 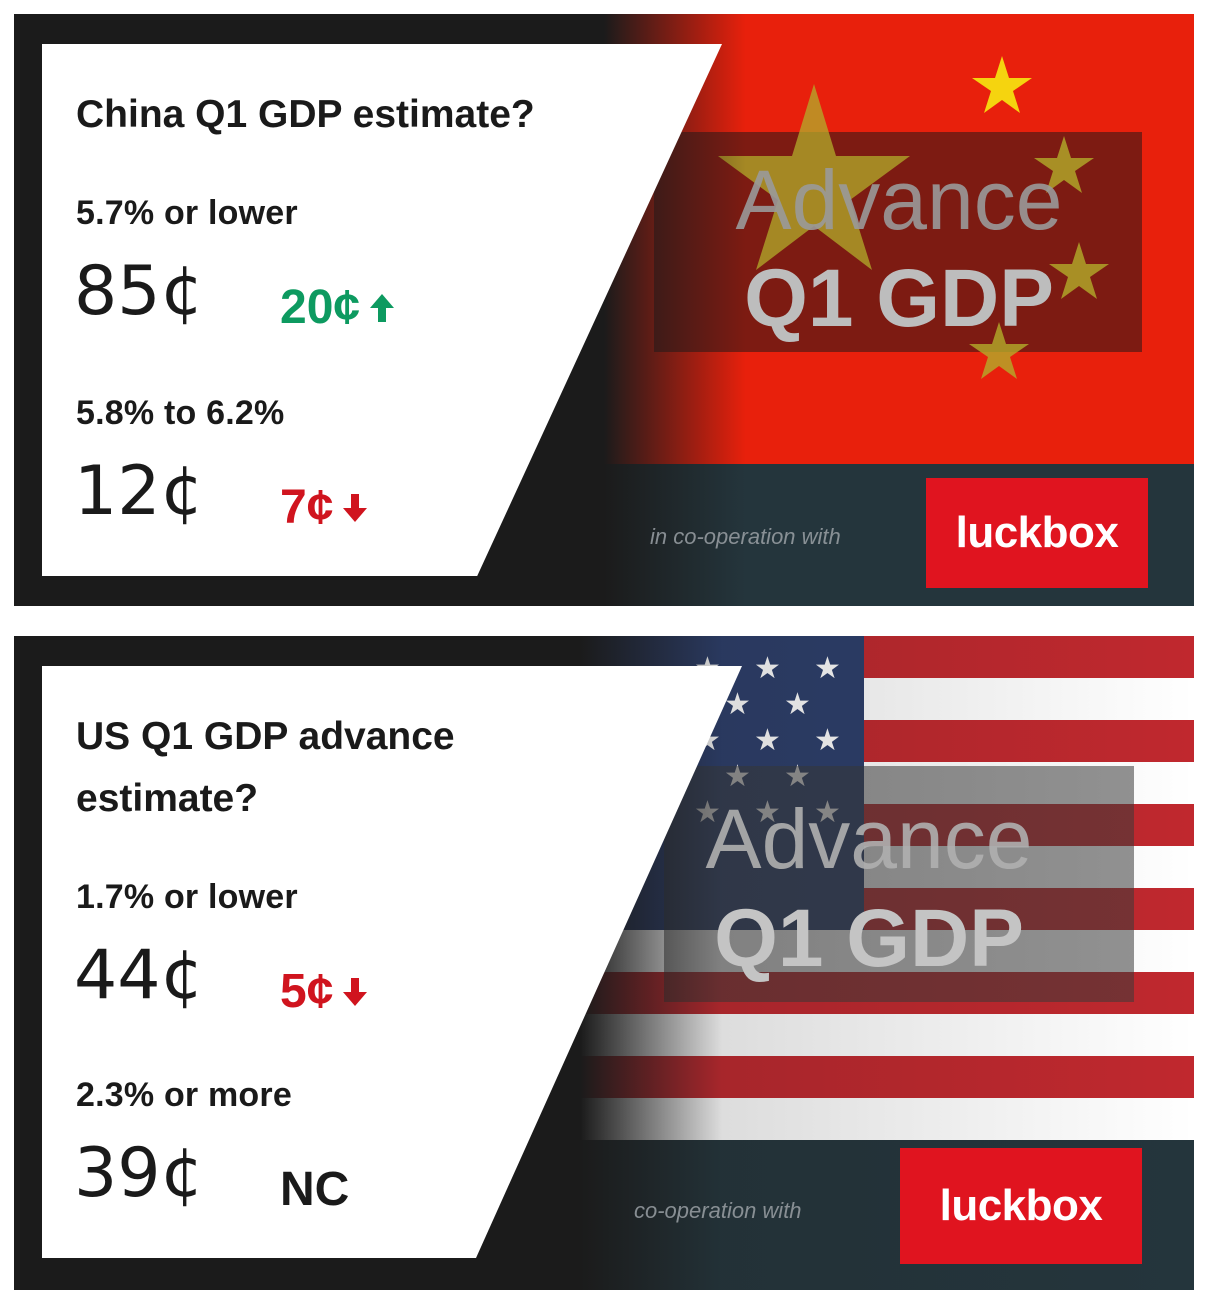 I want to click on question-title: China Q1 GDP estimate?, so click(x=305, y=114).